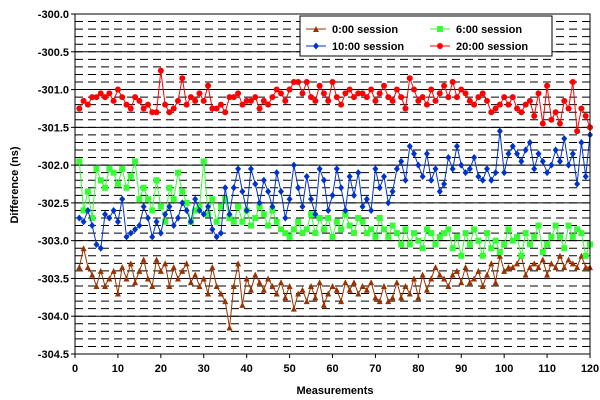 Image resolution: width=600 pixels, height=400 pixels. What do you see at coordinates (461, 369) in the screenshot?
I see `x-tick-label: 90` at bounding box center [461, 369].